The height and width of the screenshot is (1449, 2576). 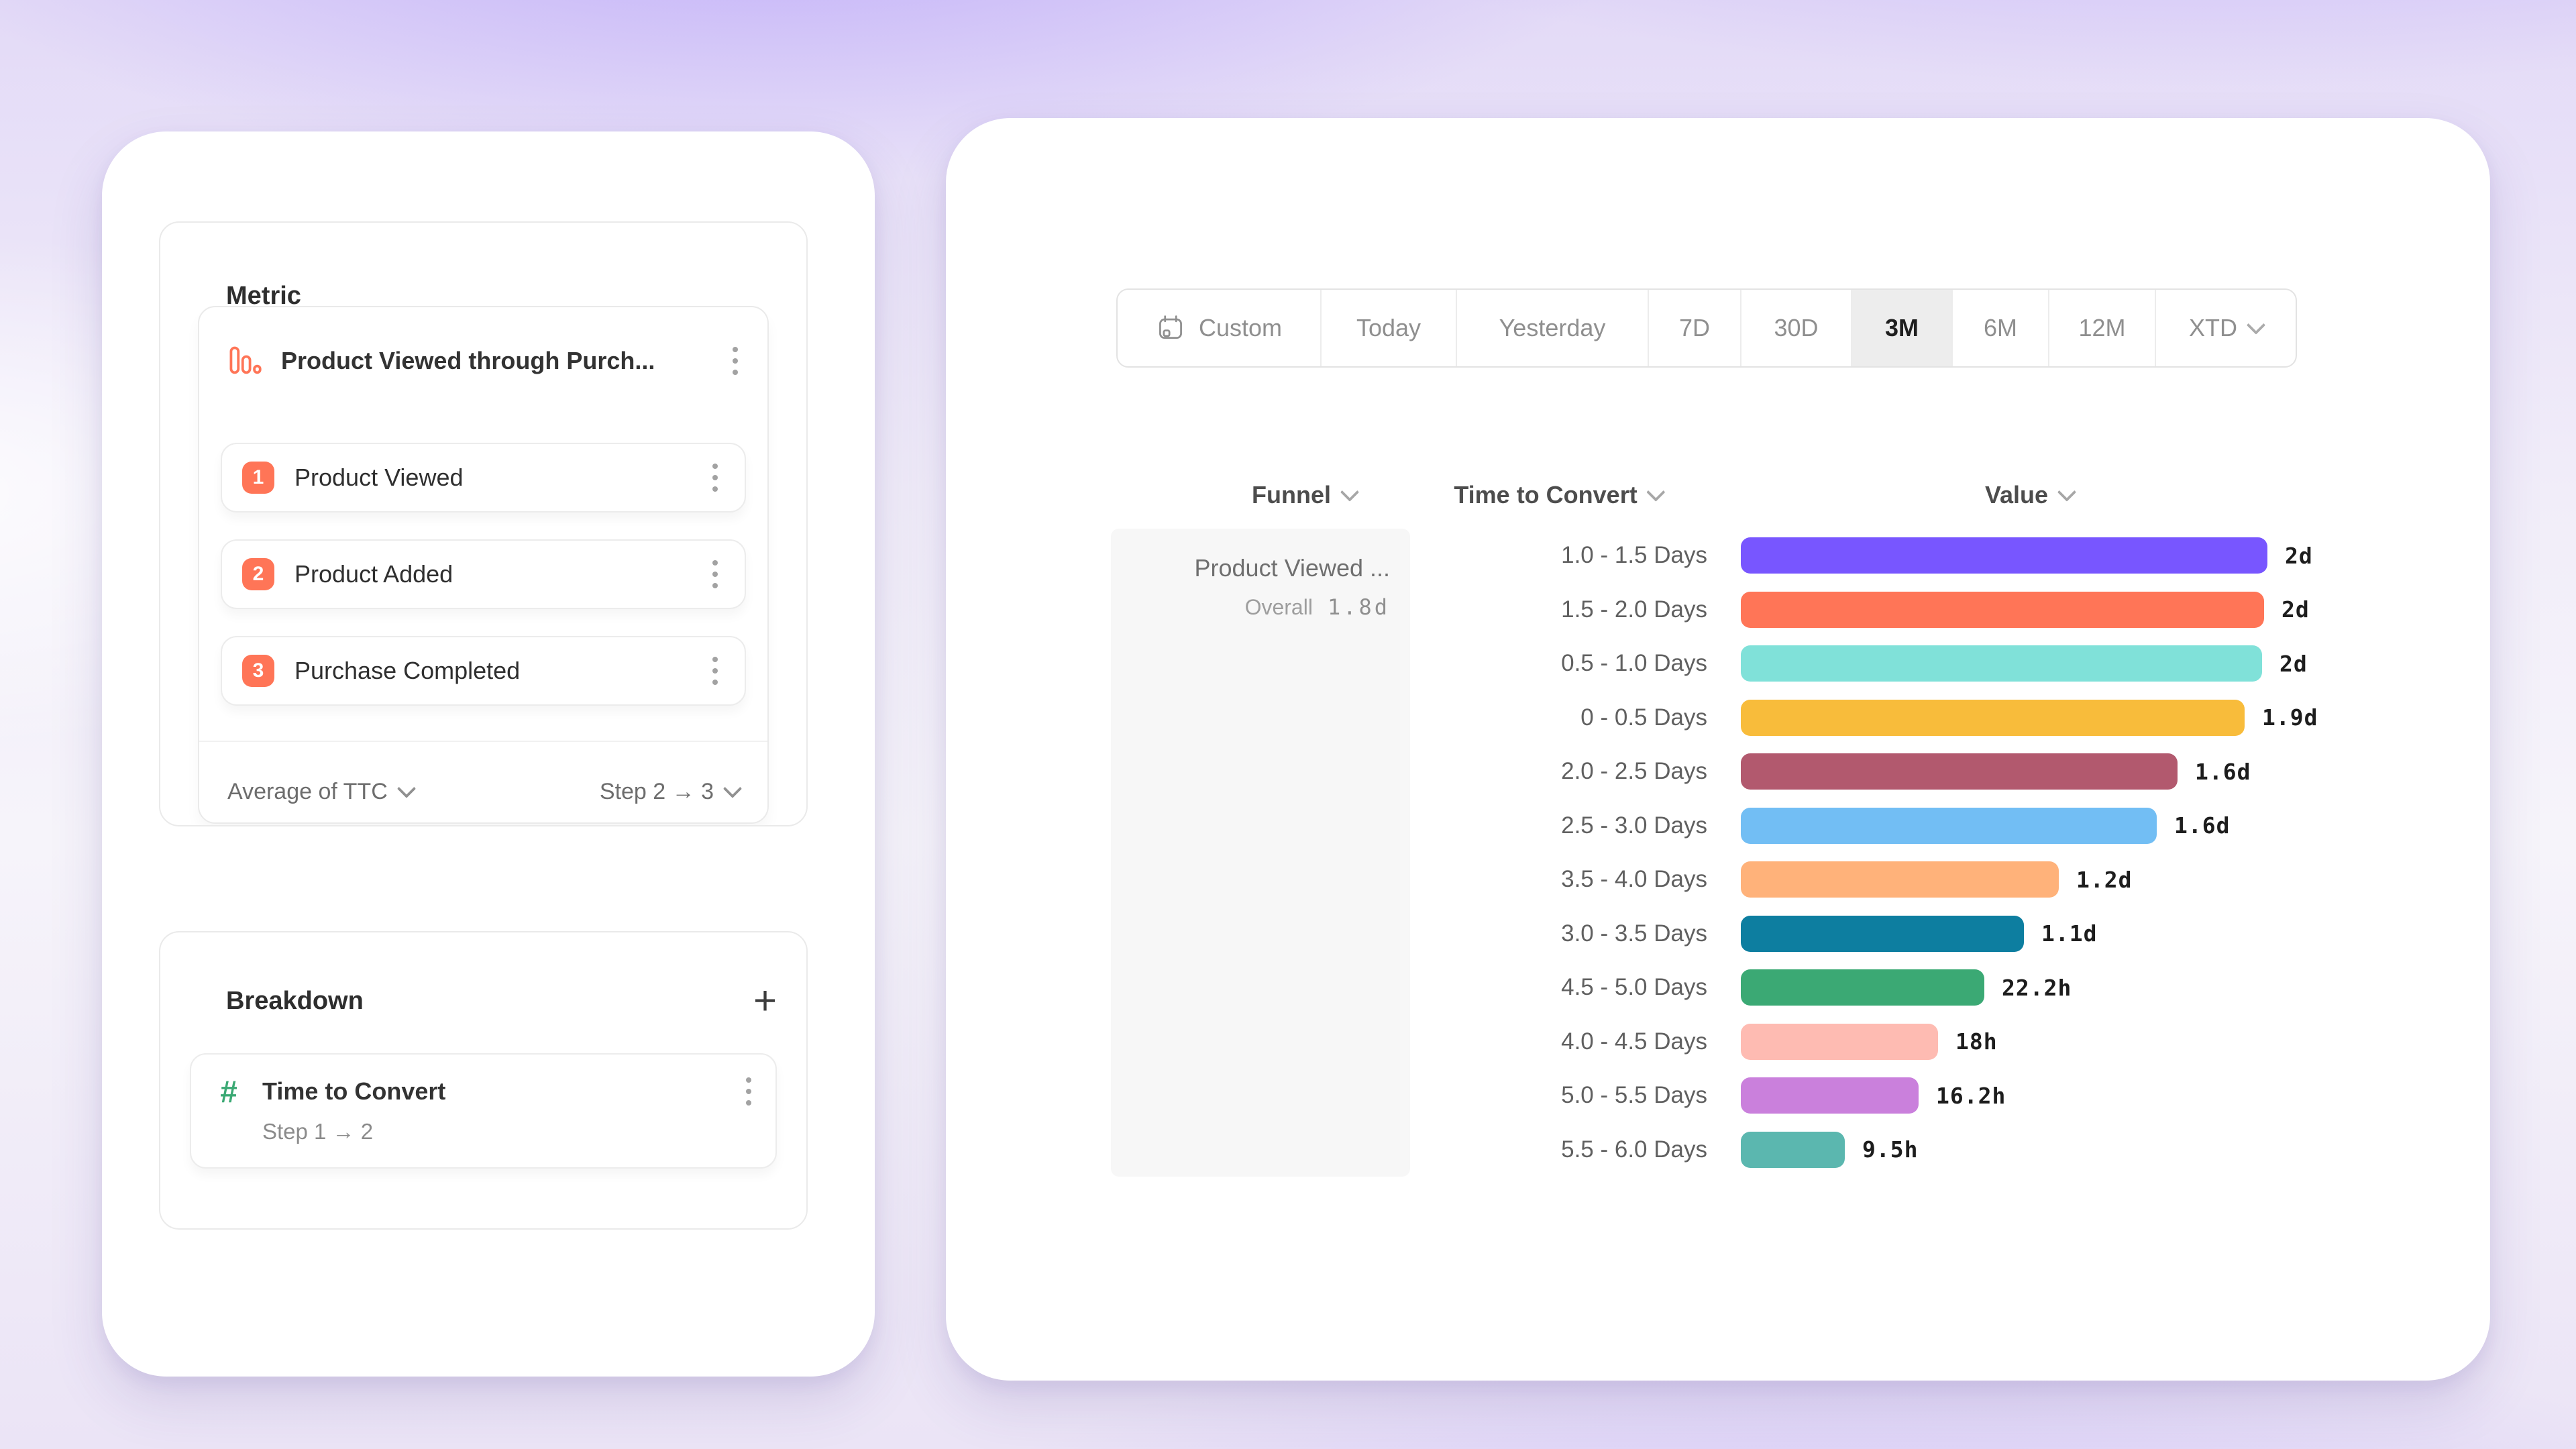 What do you see at coordinates (1240, 327) in the screenshot?
I see `date-range-option-label: Custom` at bounding box center [1240, 327].